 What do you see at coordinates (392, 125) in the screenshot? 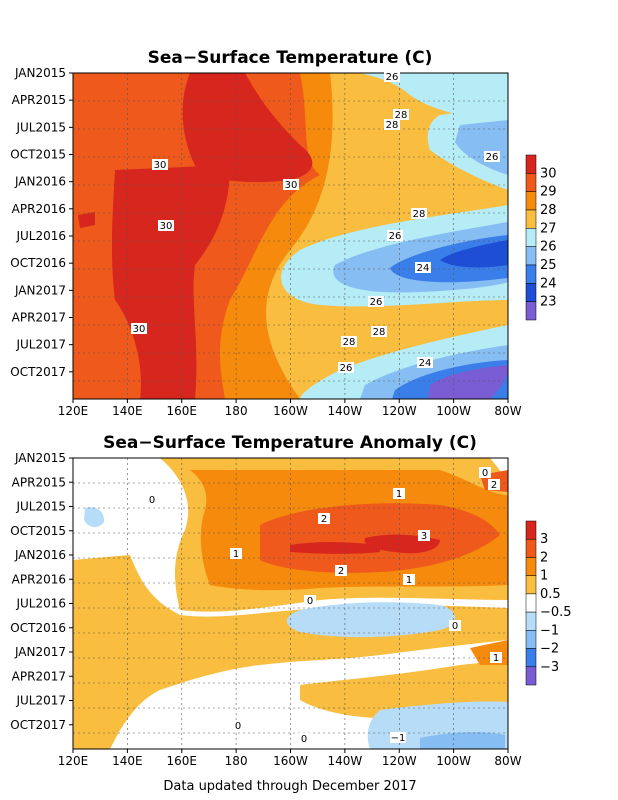
I see `p1-clabel-2: 28` at bounding box center [392, 125].